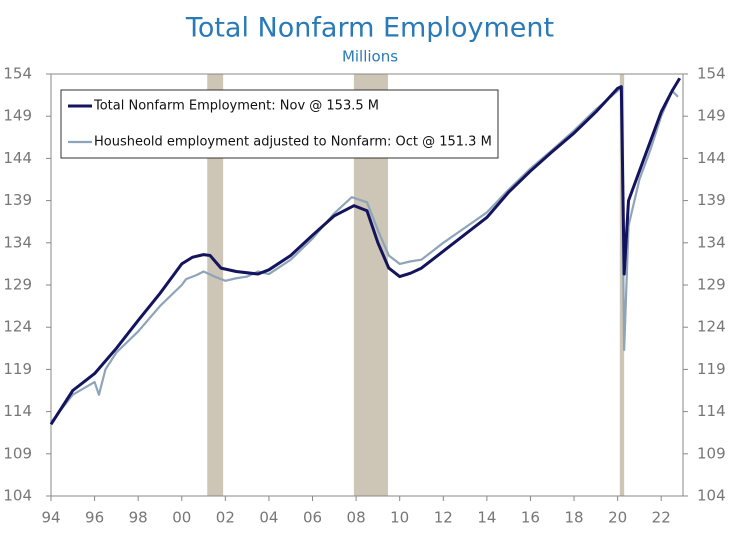 The height and width of the screenshot is (537, 736). Describe the element at coordinates (573, 518) in the screenshot. I see `x-tick-label: 18` at that location.